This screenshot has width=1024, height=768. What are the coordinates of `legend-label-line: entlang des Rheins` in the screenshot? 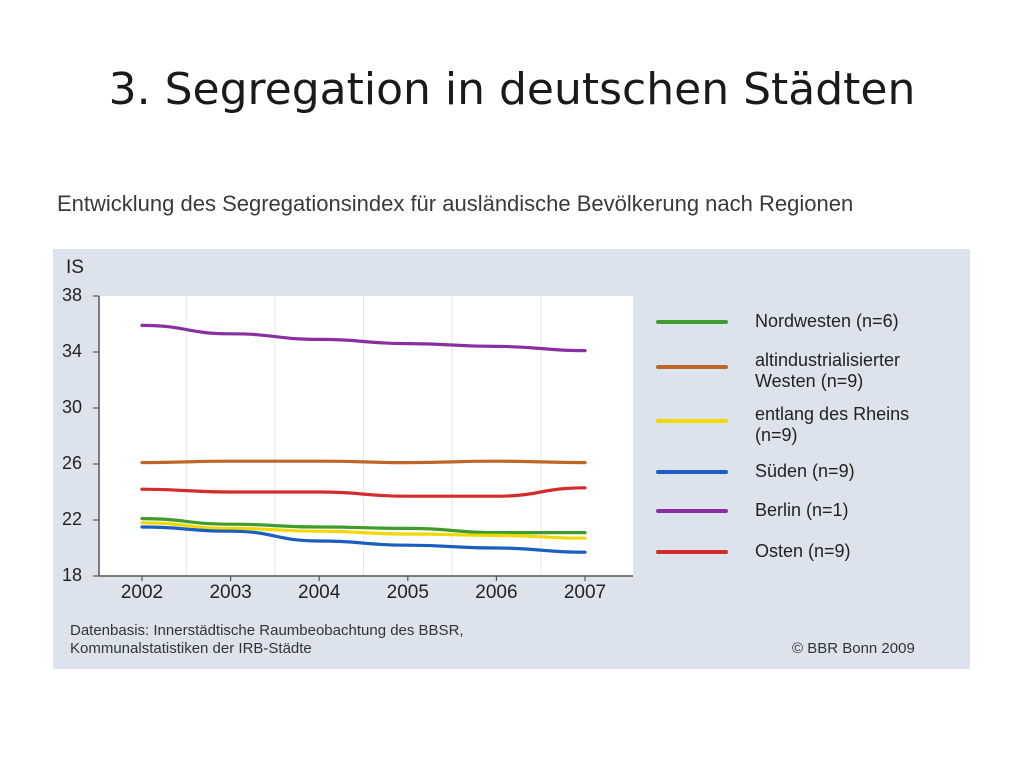 It's located at (832, 414).